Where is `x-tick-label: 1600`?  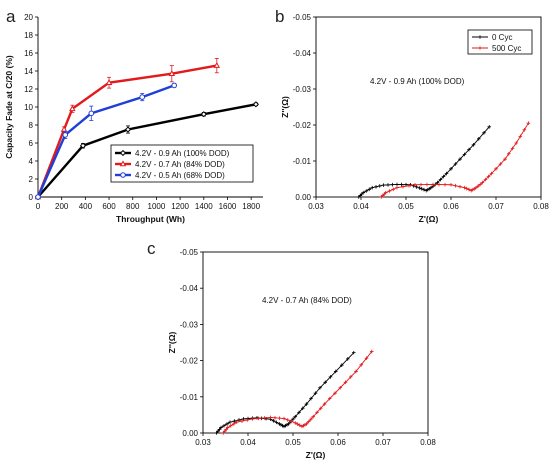
x-tick-label: 1600 is located at coordinates (228, 206).